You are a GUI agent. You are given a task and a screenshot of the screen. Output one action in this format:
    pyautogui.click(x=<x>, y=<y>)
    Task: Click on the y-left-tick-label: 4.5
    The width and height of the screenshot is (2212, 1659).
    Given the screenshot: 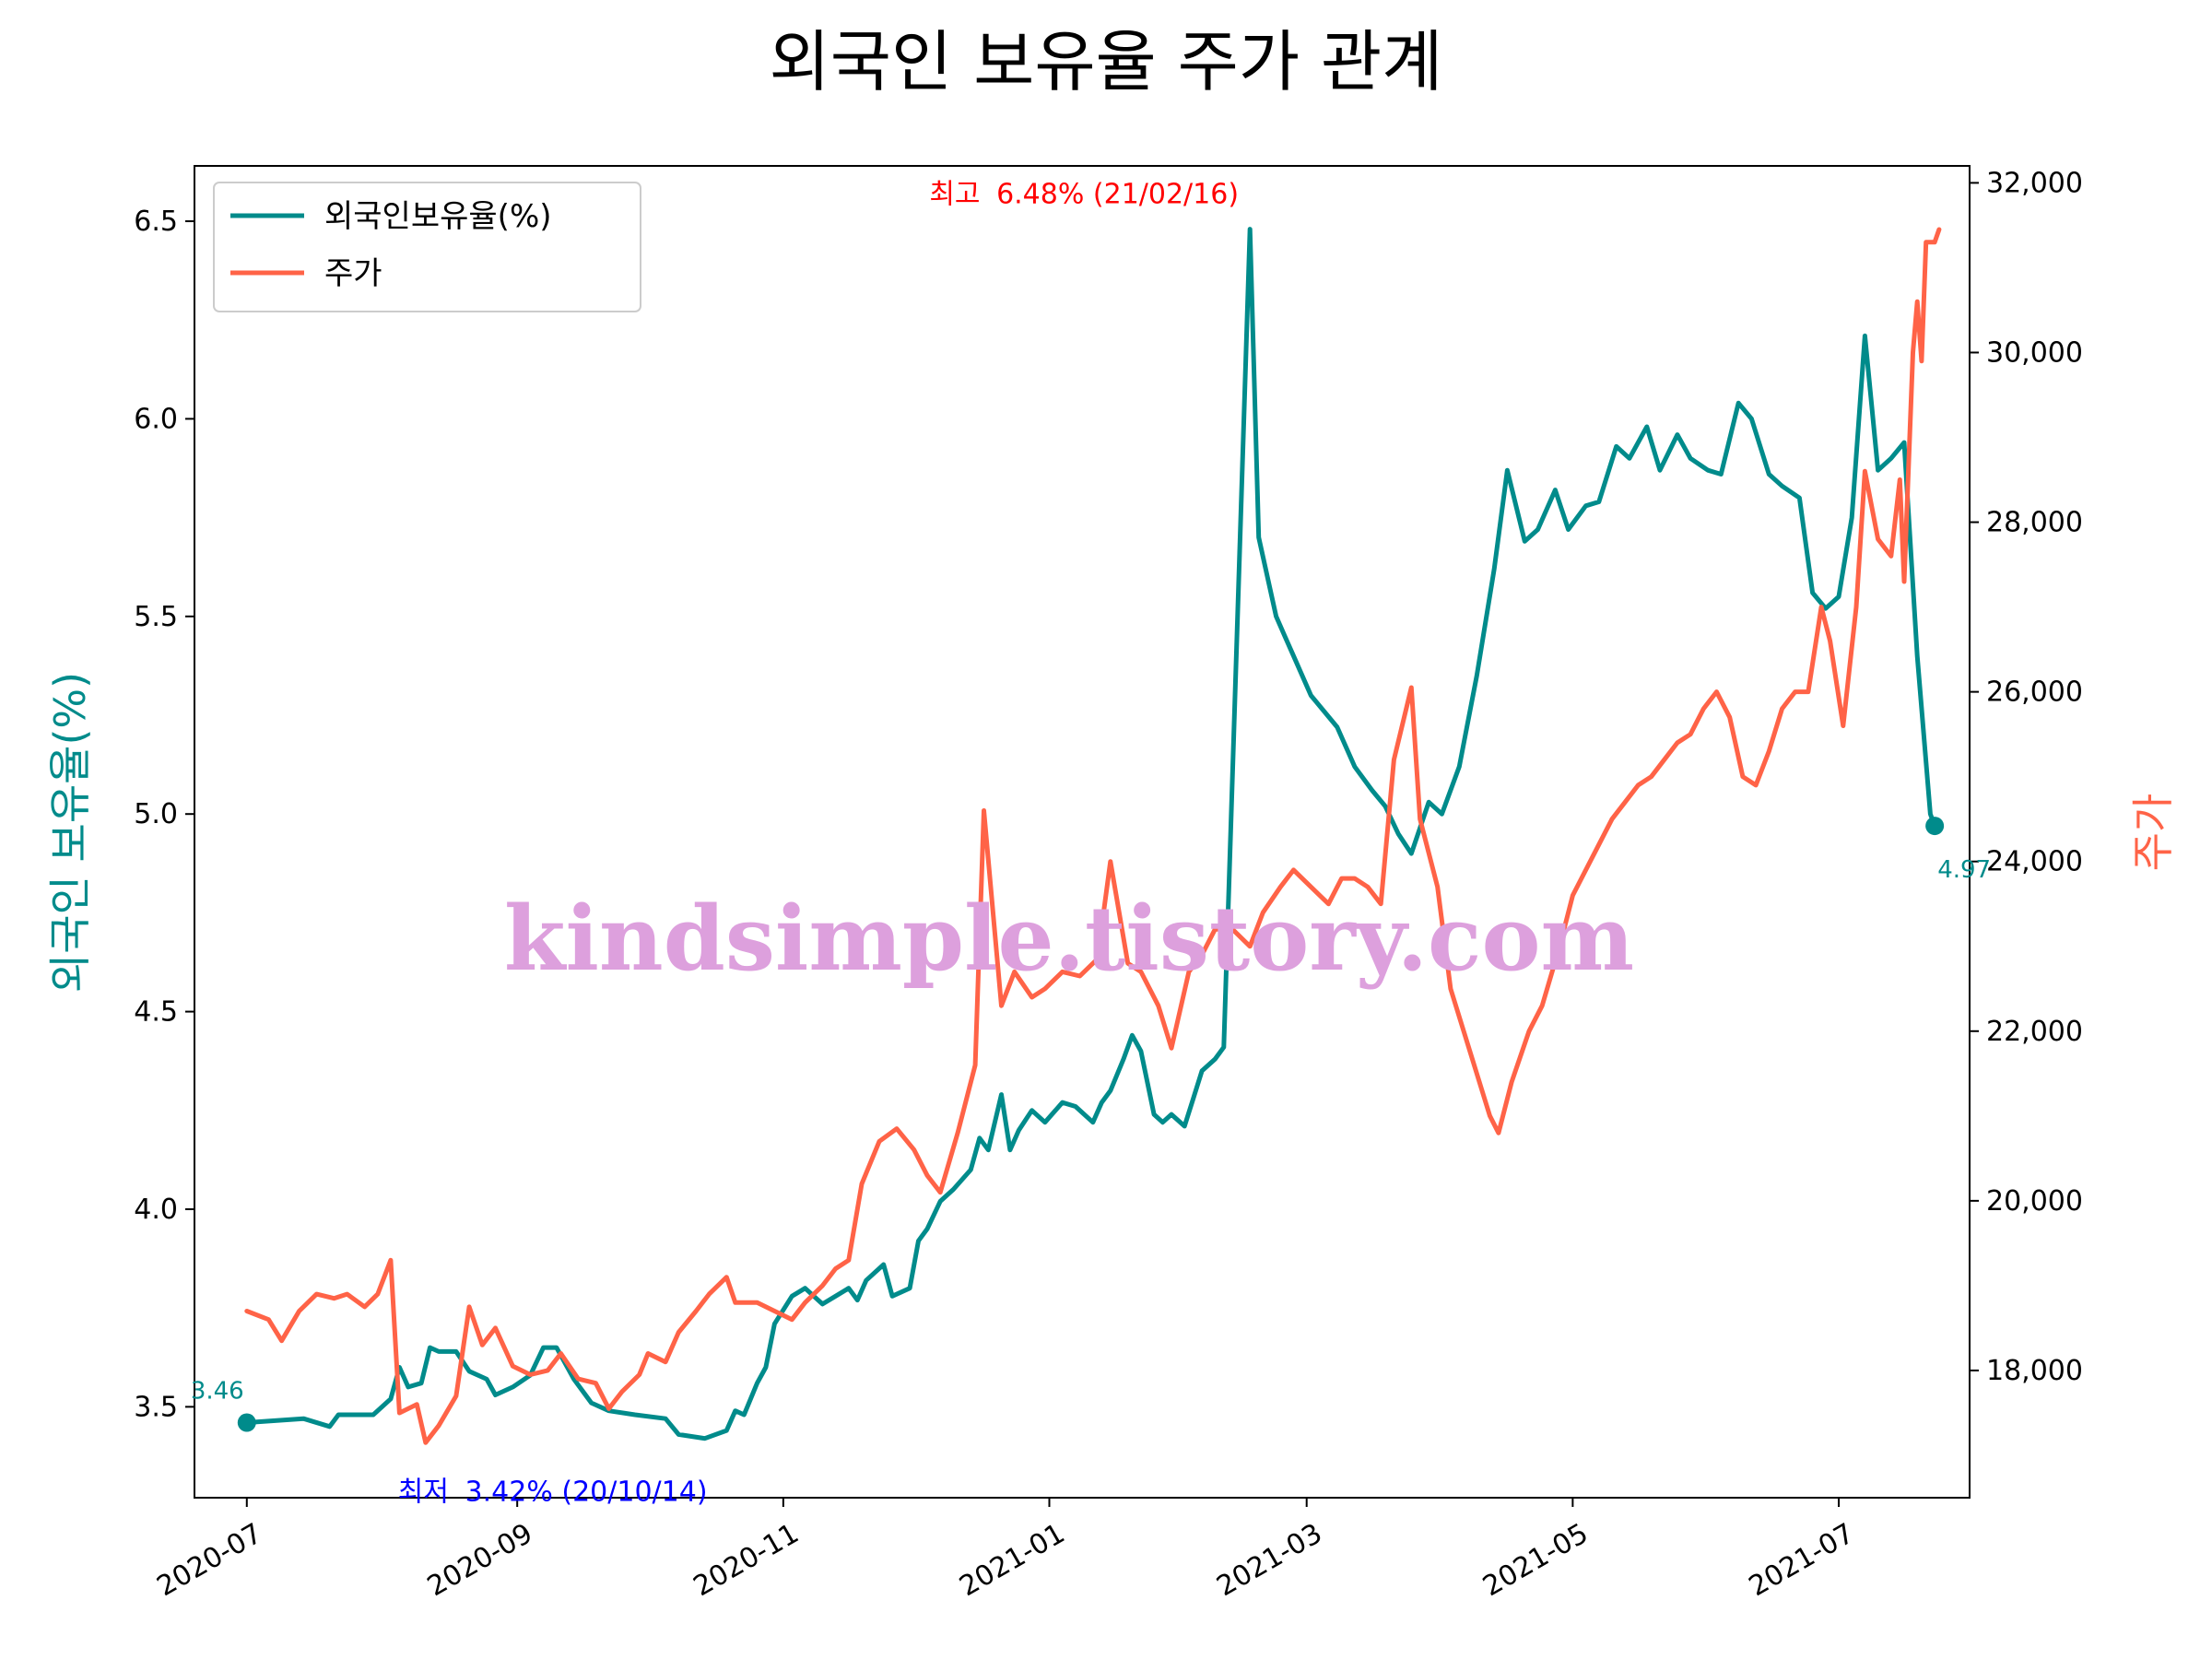 What is the action you would take?
    pyautogui.click(x=156, y=1012)
    